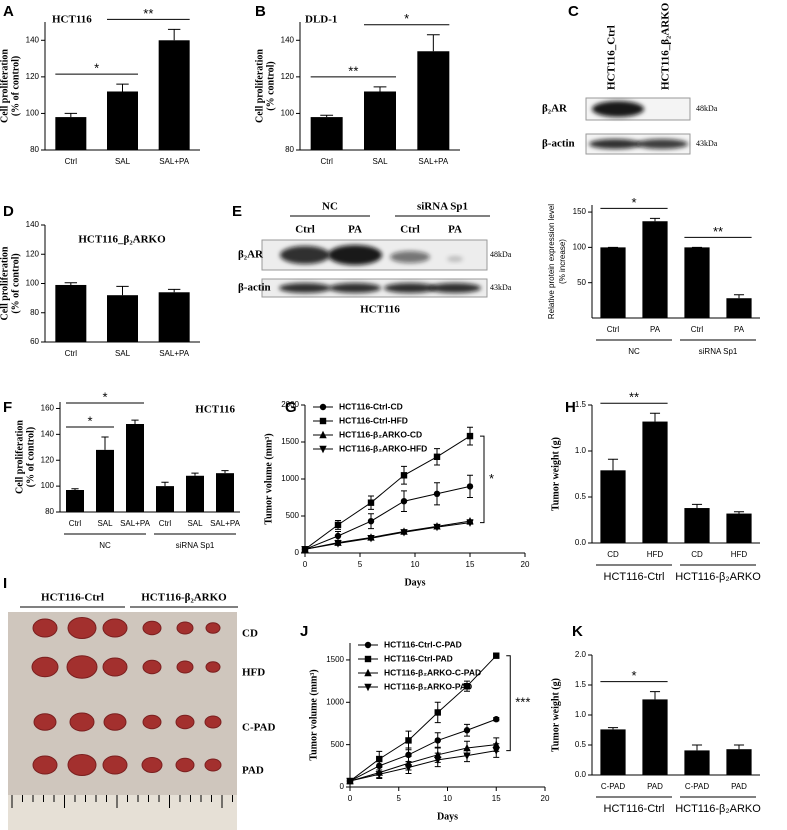 The height and width of the screenshot is (830, 787). Describe the element at coordinates (259, 86) in the screenshot. I see `y-axis-label: Cell proliferation` at that location.